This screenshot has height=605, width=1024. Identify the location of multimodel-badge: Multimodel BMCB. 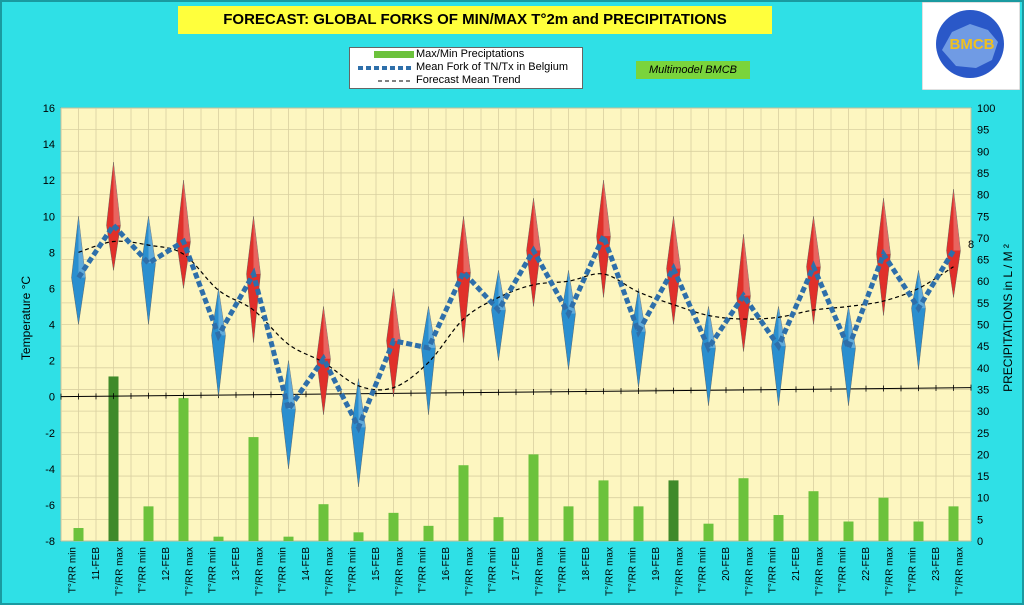
(693, 70).